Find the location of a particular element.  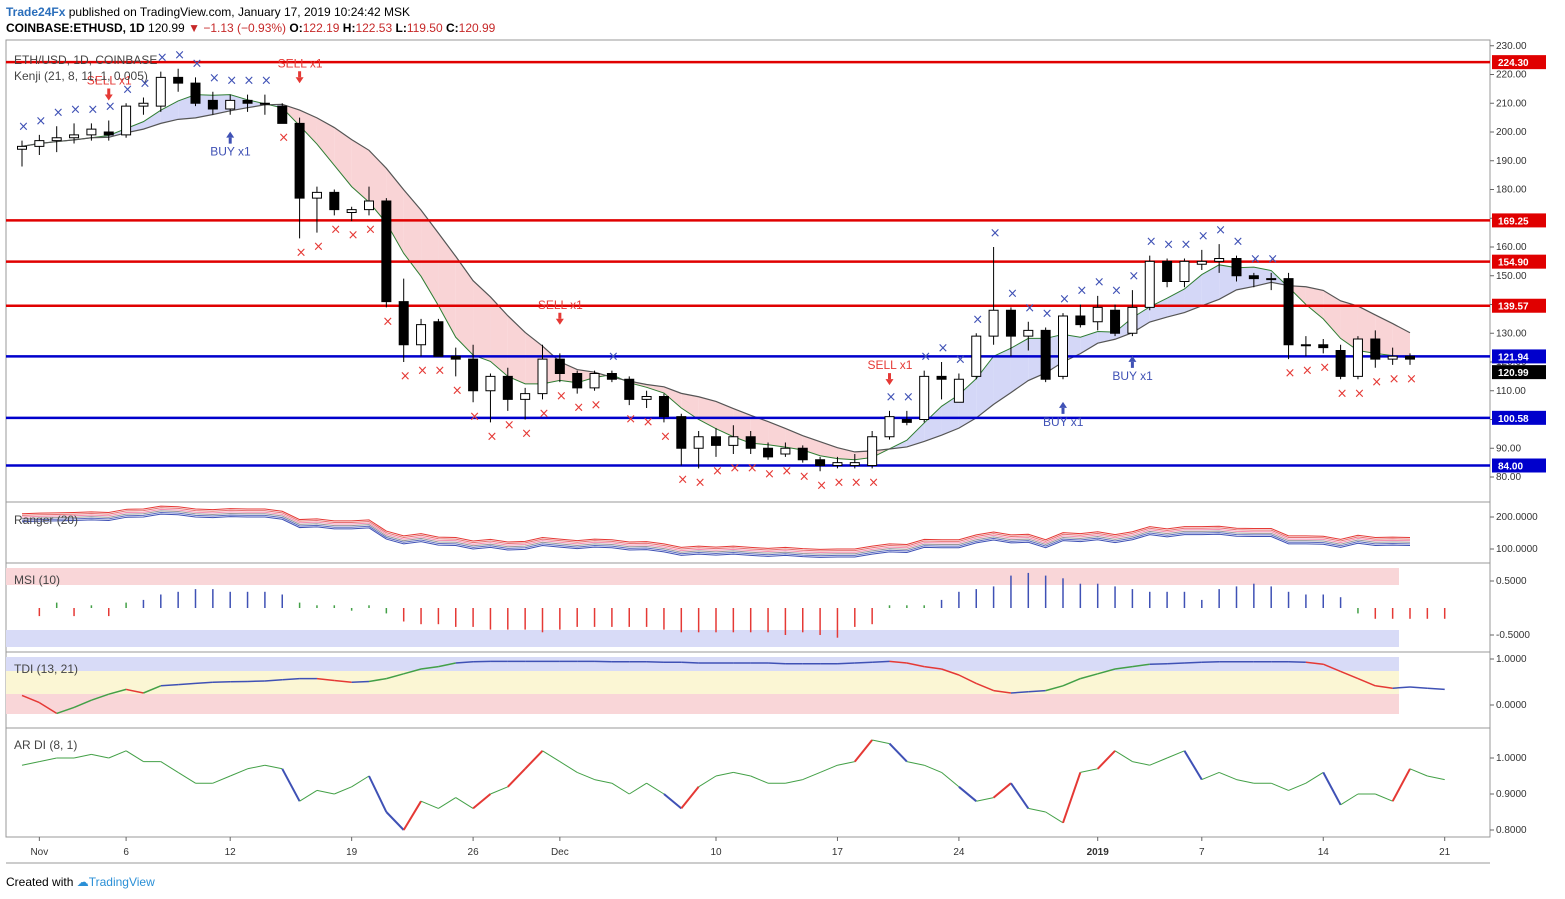

ranger-panel: 200.0000 100.0000 is located at coordinates (779, 531).